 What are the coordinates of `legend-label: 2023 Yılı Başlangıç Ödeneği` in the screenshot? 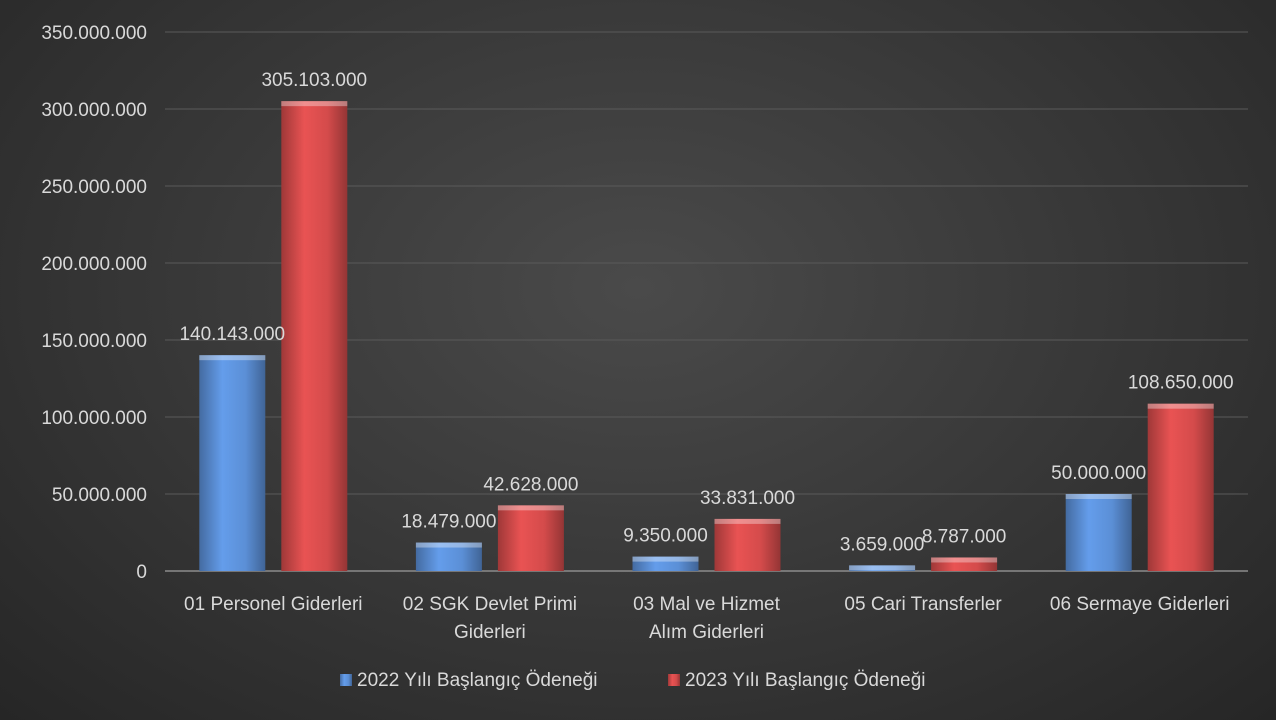 It's located at (805, 680).